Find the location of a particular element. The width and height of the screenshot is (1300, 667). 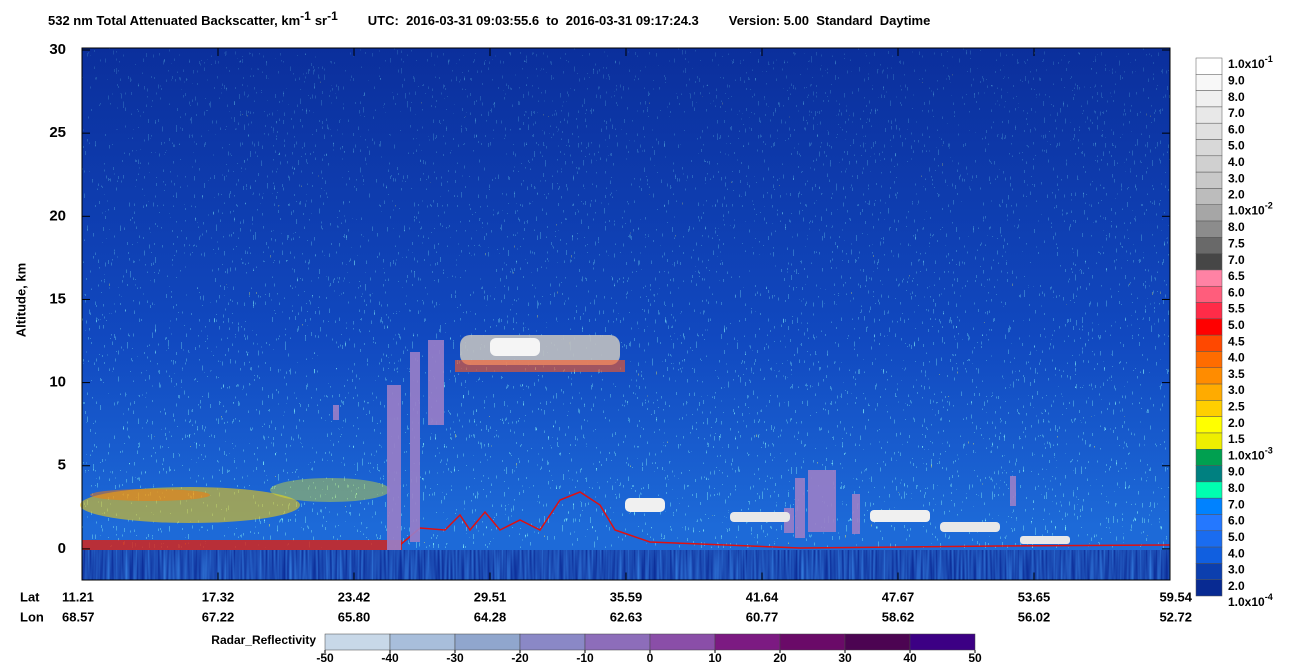

radar-tick-label: -10 is located at coordinates (585, 658).